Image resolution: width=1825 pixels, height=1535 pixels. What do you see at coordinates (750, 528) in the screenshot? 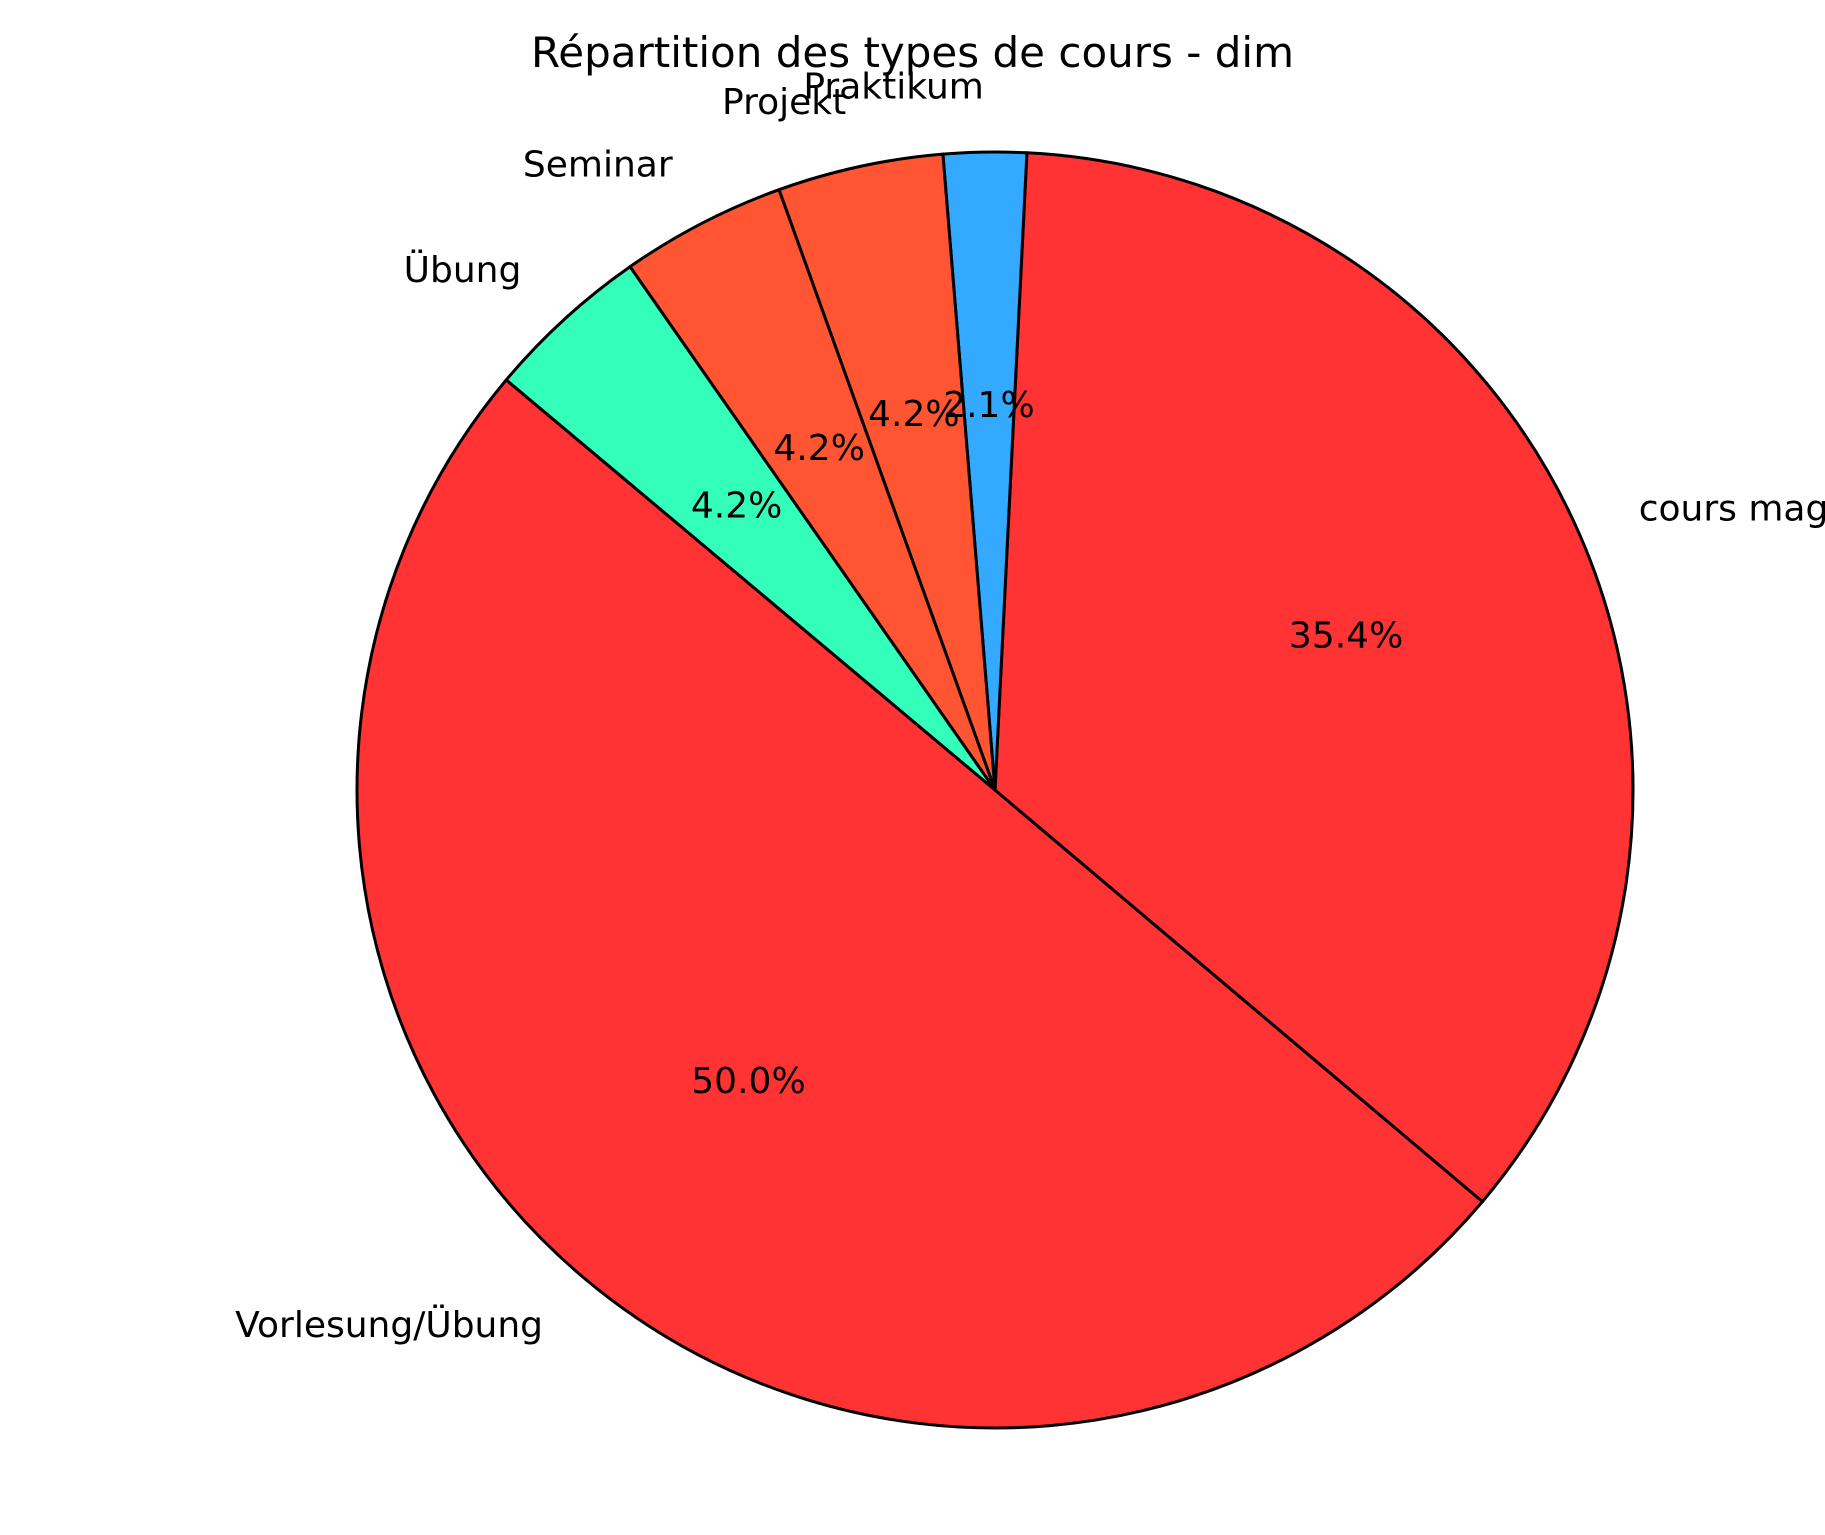
I see `pie-slice-ubung` at bounding box center [750, 528].